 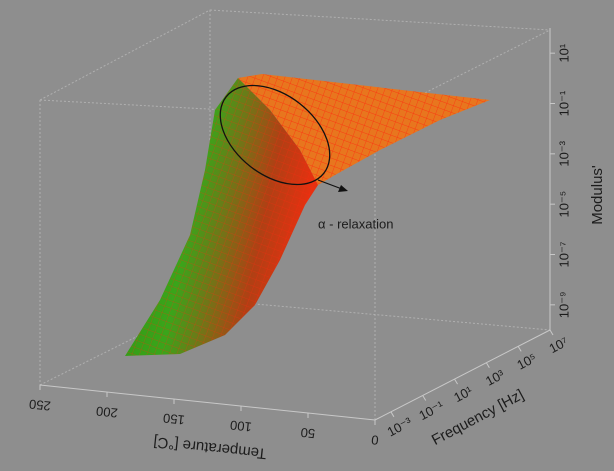 What do you see at coordinates (240, 425) in the screenshot?
I see `x-tick-label: 100` at bounding box center [240, 425].